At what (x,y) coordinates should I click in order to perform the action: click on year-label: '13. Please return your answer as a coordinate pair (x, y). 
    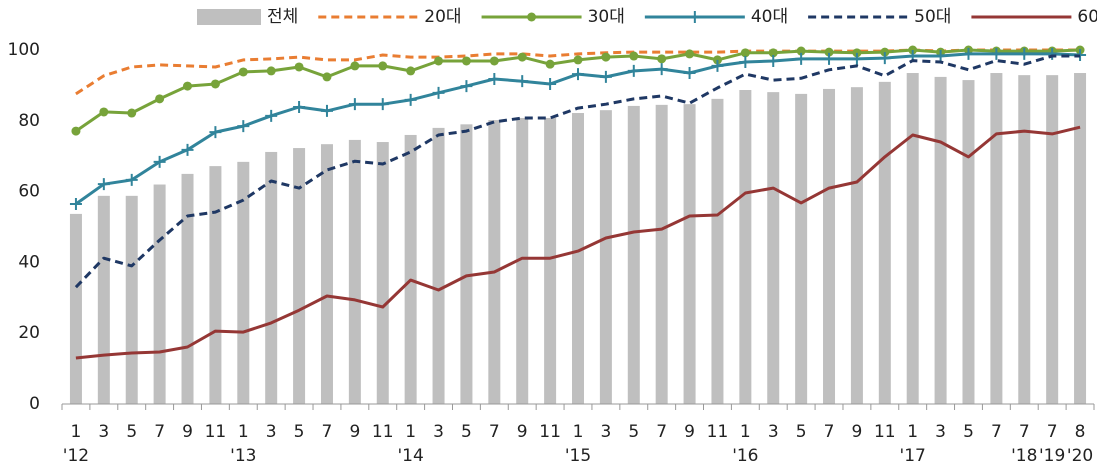
    Looking at the image, I should click on (243, 456).